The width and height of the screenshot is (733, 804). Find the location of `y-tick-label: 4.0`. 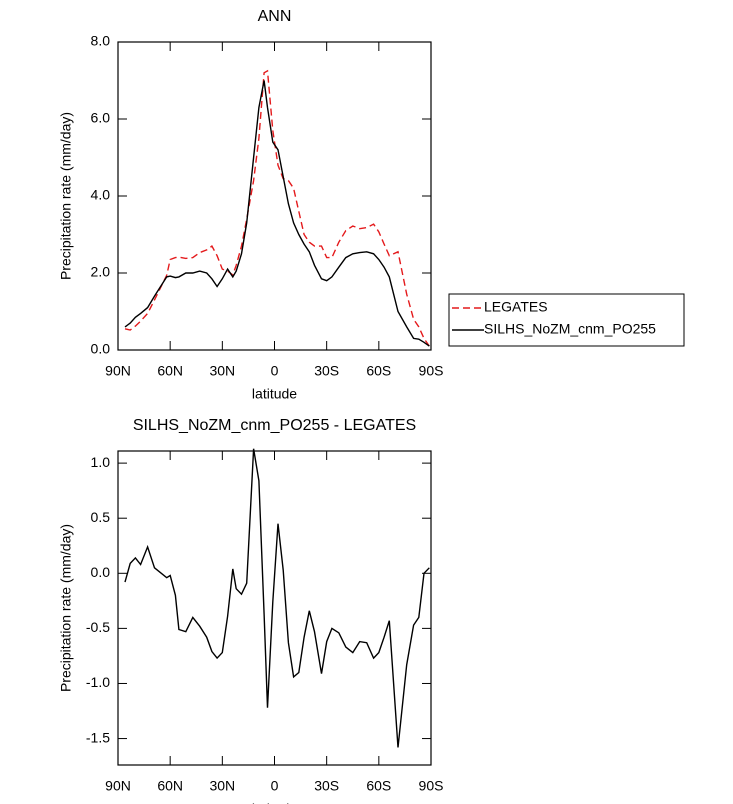

y-tick-label: 4.0 is located at coordinates (101, 195).